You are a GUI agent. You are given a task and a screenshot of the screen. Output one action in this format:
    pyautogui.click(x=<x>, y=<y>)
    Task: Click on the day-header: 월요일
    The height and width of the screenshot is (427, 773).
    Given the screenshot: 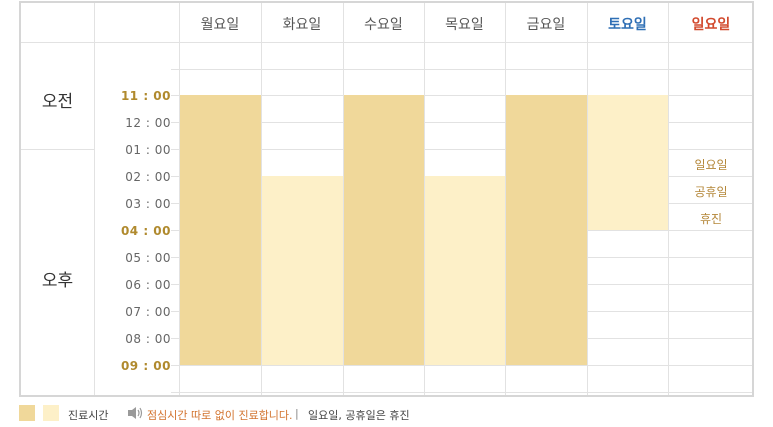 What is the action you would take?
    pyautogui.click(x=220, y=25)
    